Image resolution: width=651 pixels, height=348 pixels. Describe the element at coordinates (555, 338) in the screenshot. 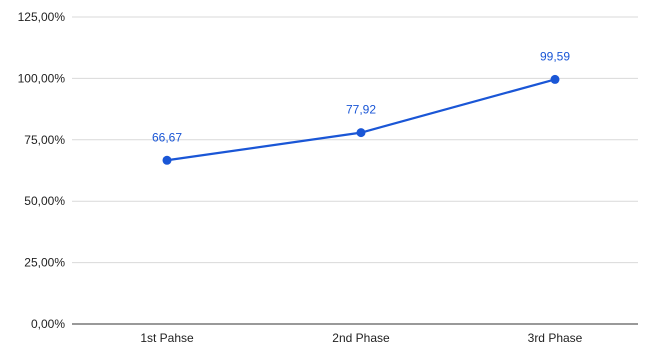

I see `x-tick-label: 3rd Phase` at that location.